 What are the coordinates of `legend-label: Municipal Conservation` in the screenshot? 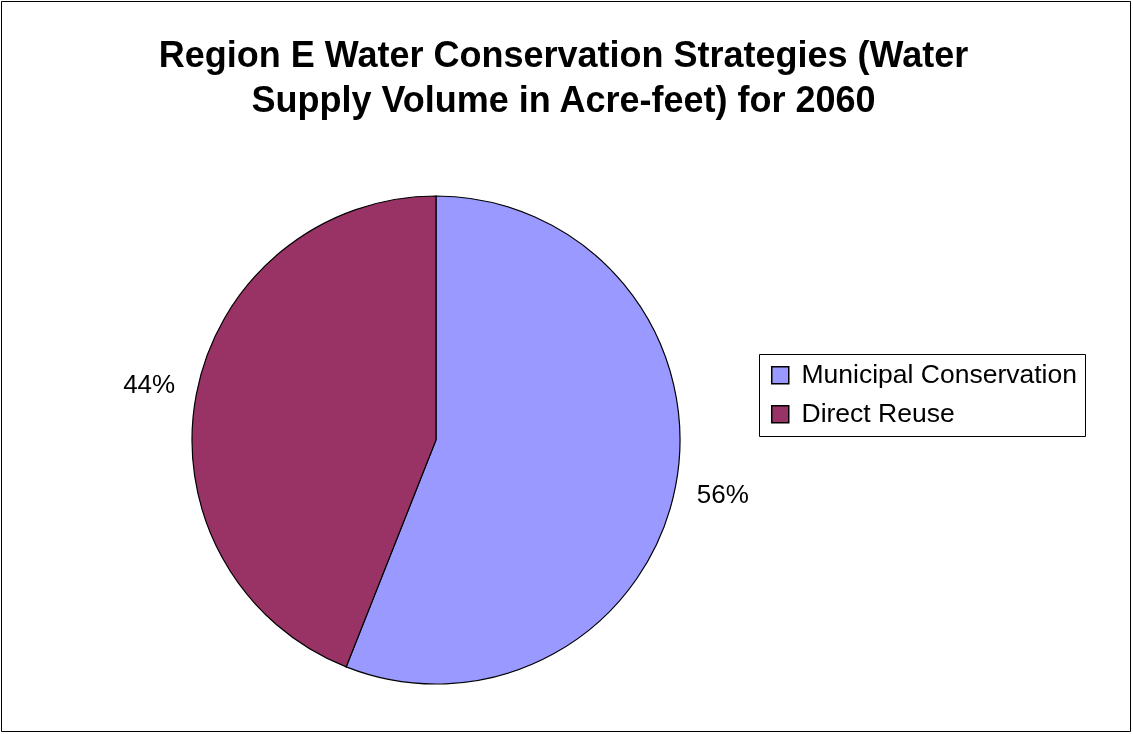 It's located at (939, 374).